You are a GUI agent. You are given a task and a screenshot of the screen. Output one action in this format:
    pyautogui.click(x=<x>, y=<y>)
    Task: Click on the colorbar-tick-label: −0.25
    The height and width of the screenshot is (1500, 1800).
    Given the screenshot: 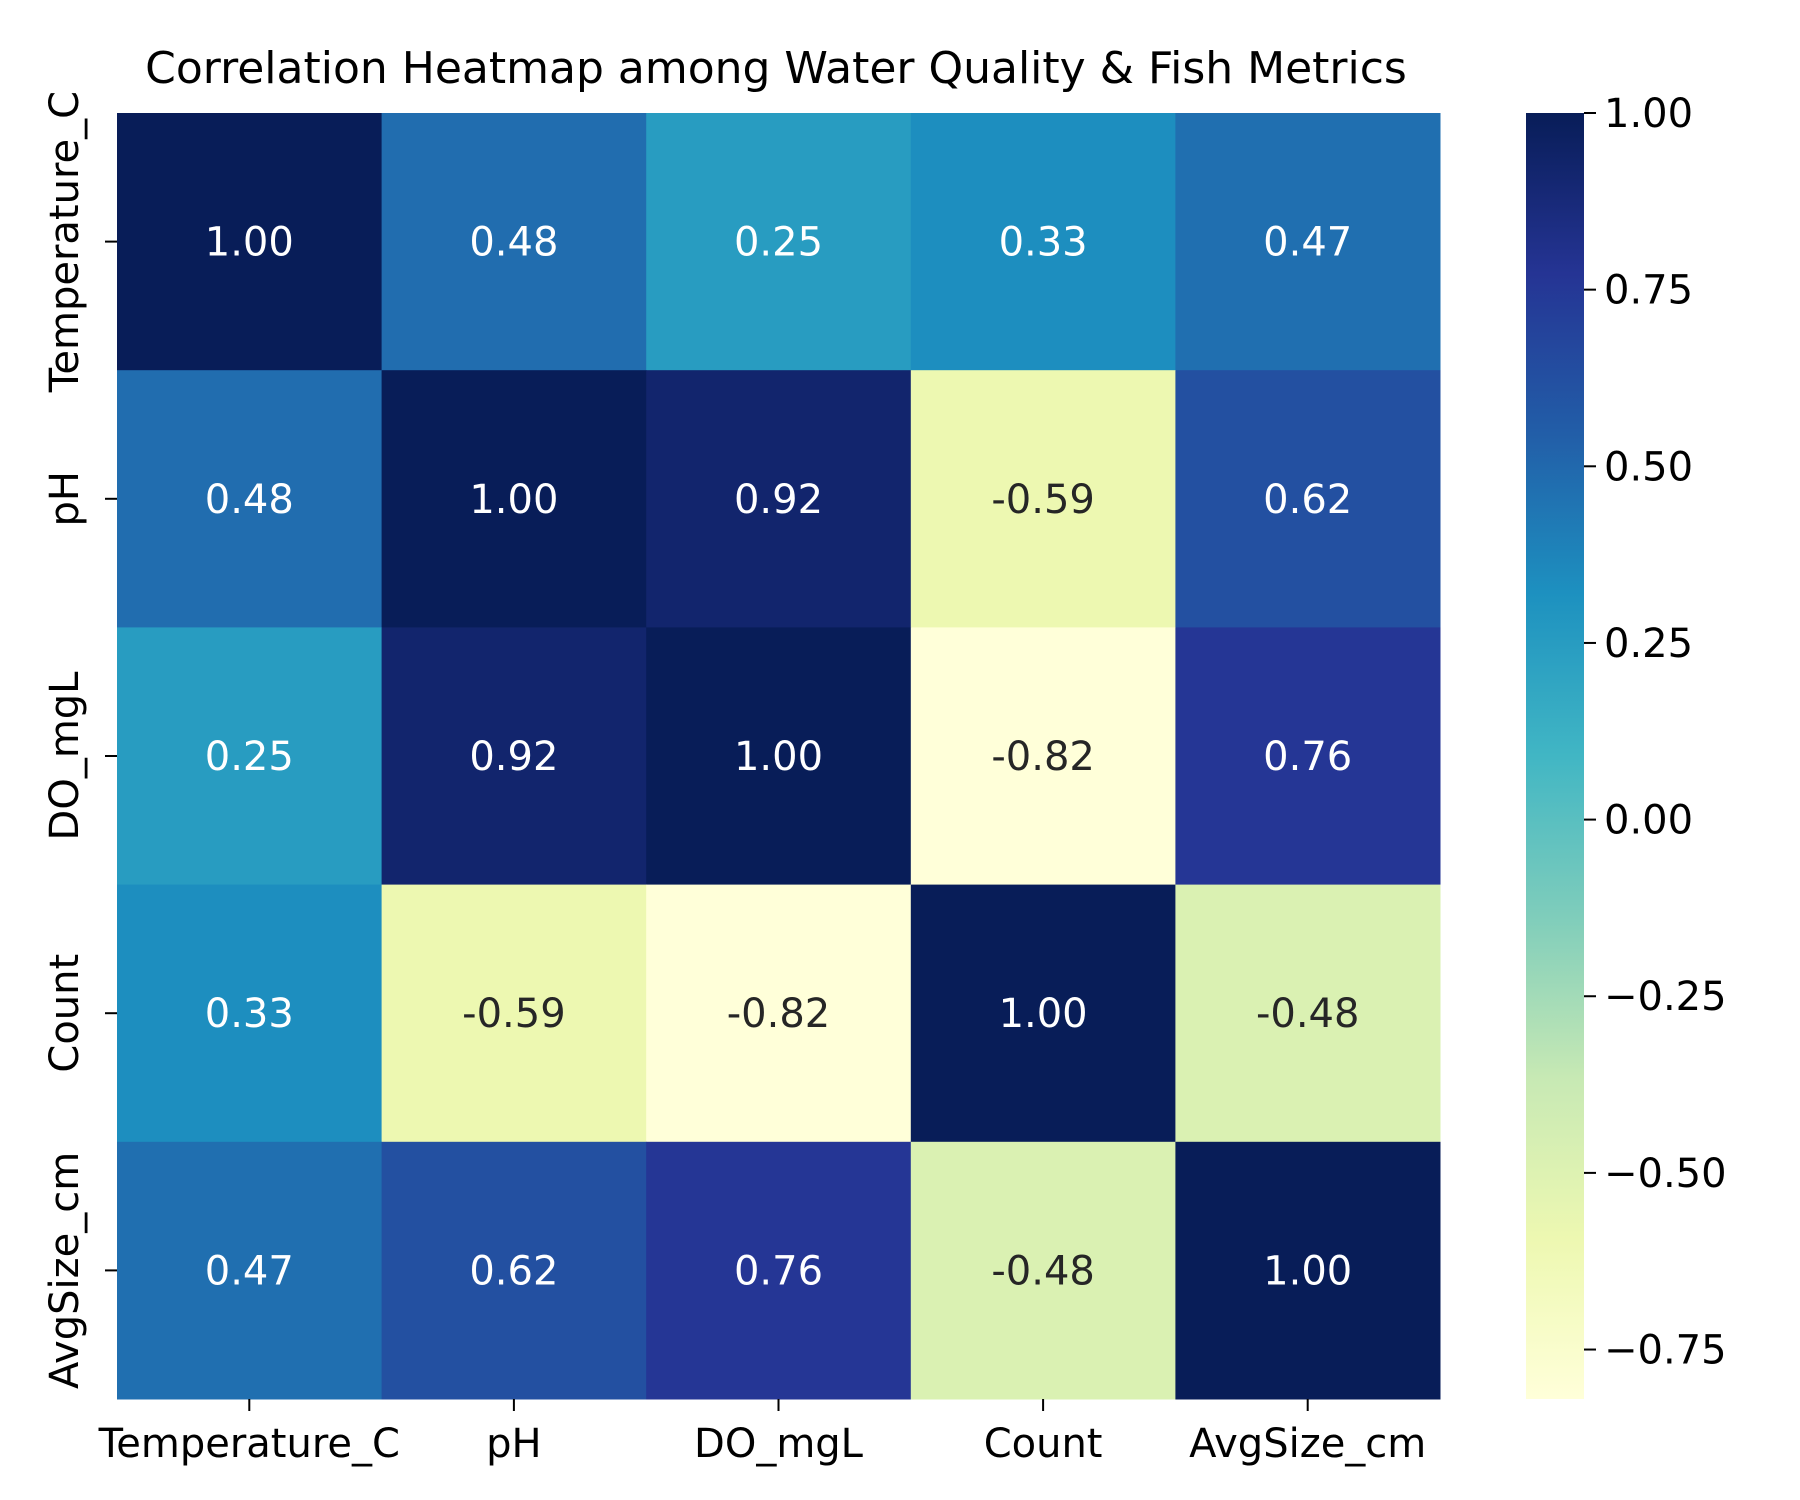 What is the action you would take?
    pyautogui.click(x=1665, y=997)
    